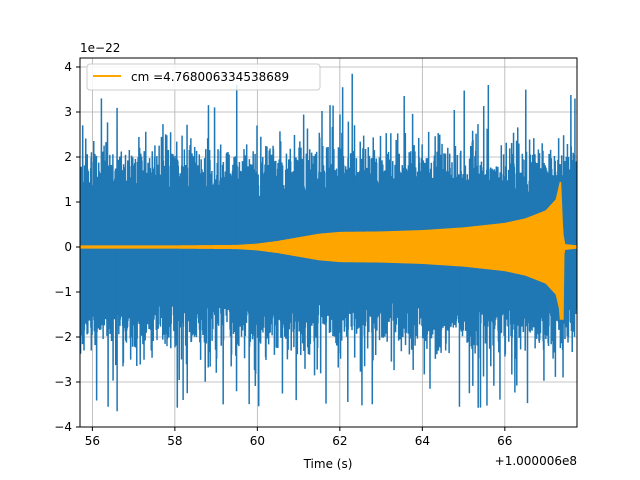 Image resolution: width=640 pixels, height=480 pixels. Describe the element at coordinates (63, 292) in the screenshot. I see `y-tick-label: −1` at that location.